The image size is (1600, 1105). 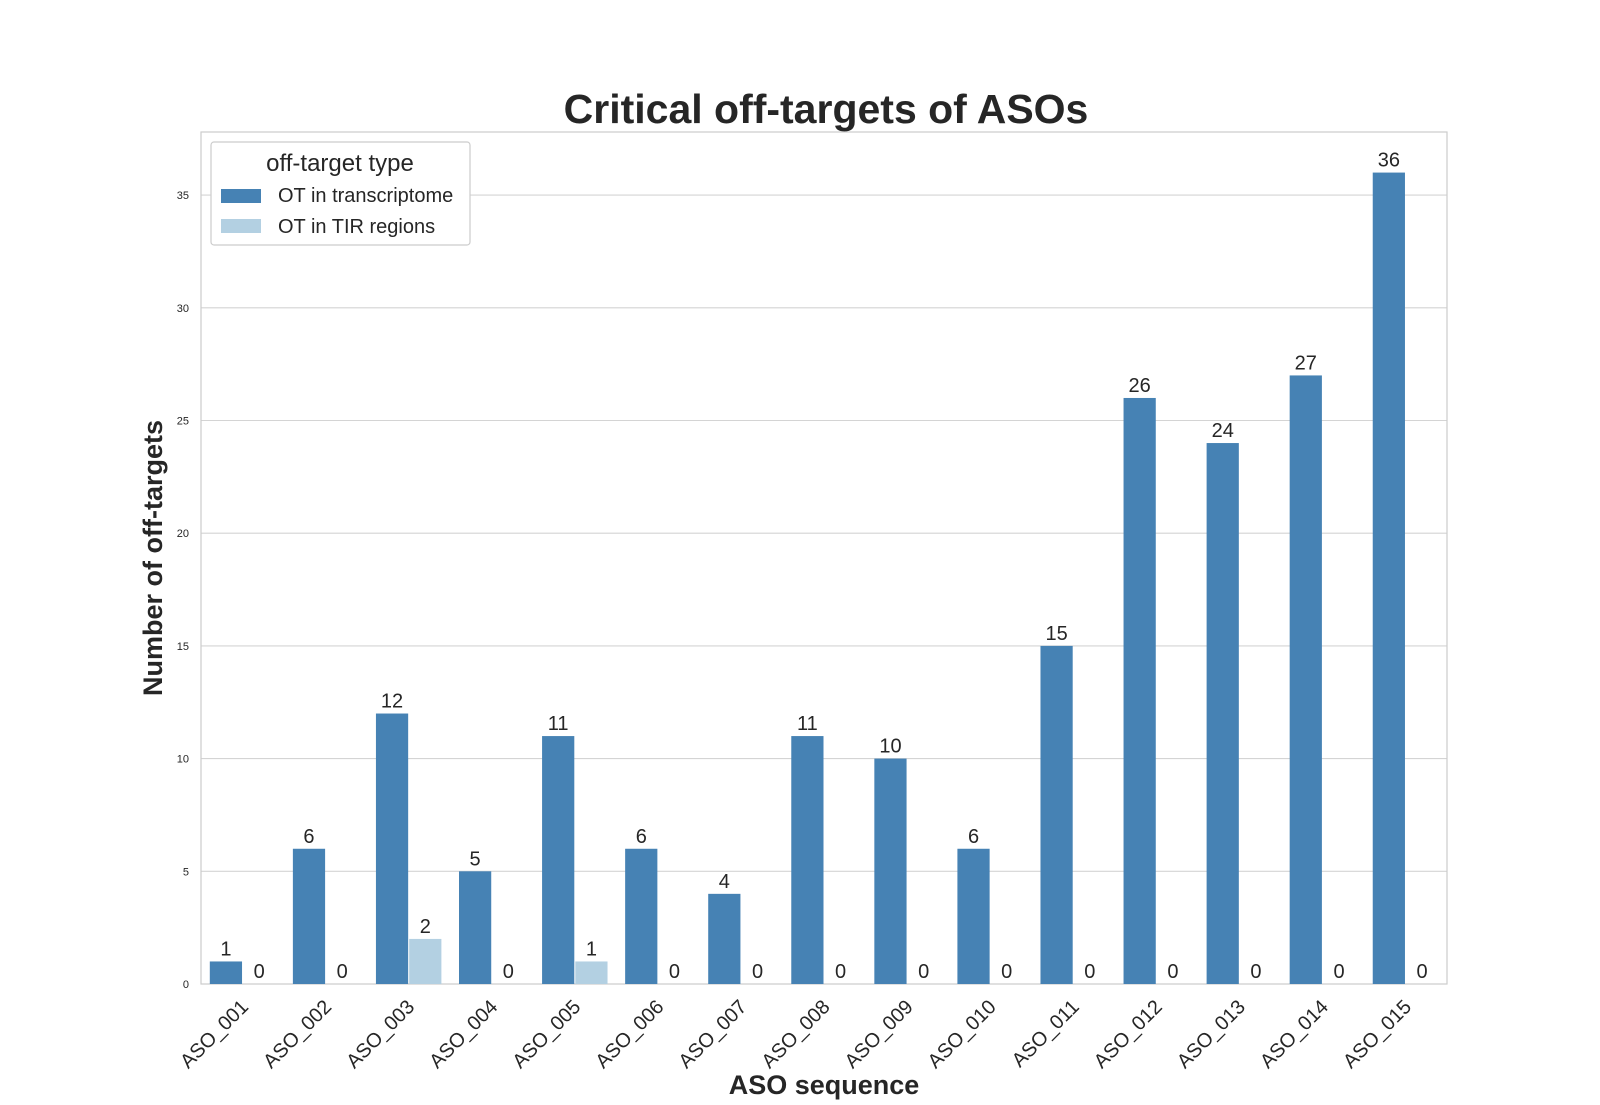 What do you see at coordinates (826, 109) in the screenshot?
I see `chart-title: Critical off-targets of ASOs` at bounding box center [826, 109].